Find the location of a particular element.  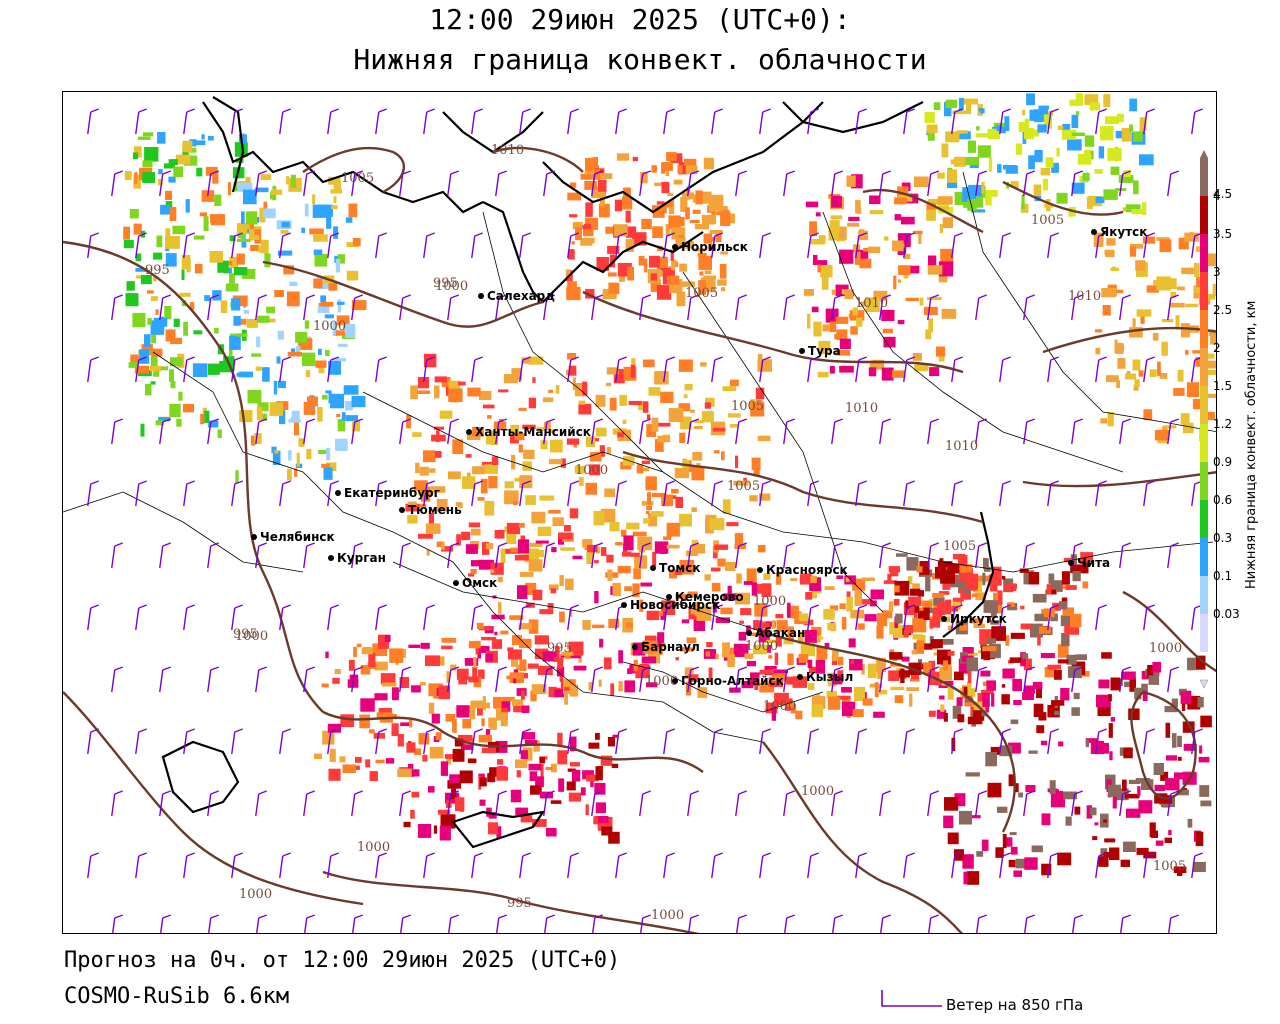

legend-swatch is located at coordinates (1204, 253).